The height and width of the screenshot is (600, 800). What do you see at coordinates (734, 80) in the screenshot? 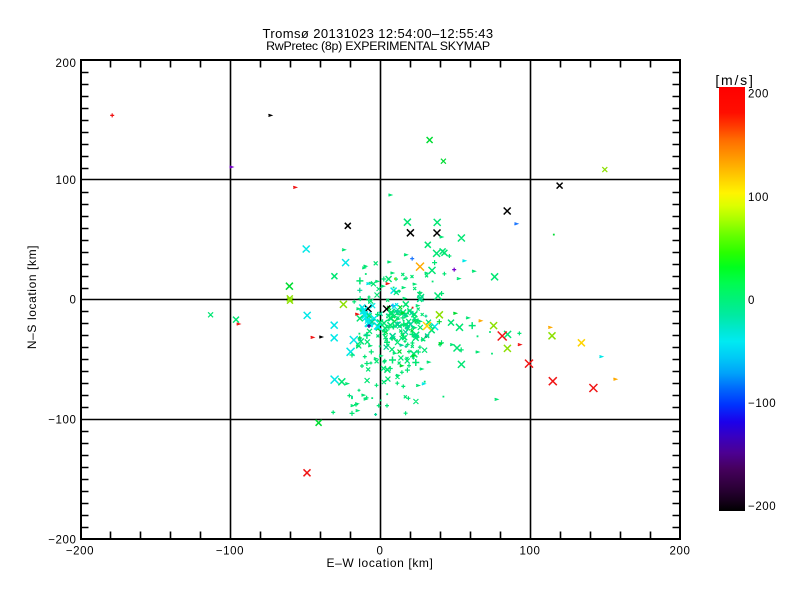
I see `svg-text: [m/s]` at bounding box center [734, 80].